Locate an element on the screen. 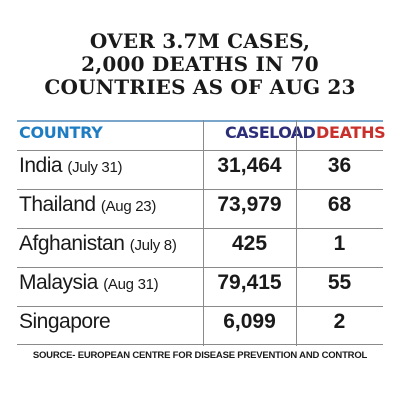  table-row: Thailand (Aug 23) 73,979 68 is located at coordinates (200, 206).